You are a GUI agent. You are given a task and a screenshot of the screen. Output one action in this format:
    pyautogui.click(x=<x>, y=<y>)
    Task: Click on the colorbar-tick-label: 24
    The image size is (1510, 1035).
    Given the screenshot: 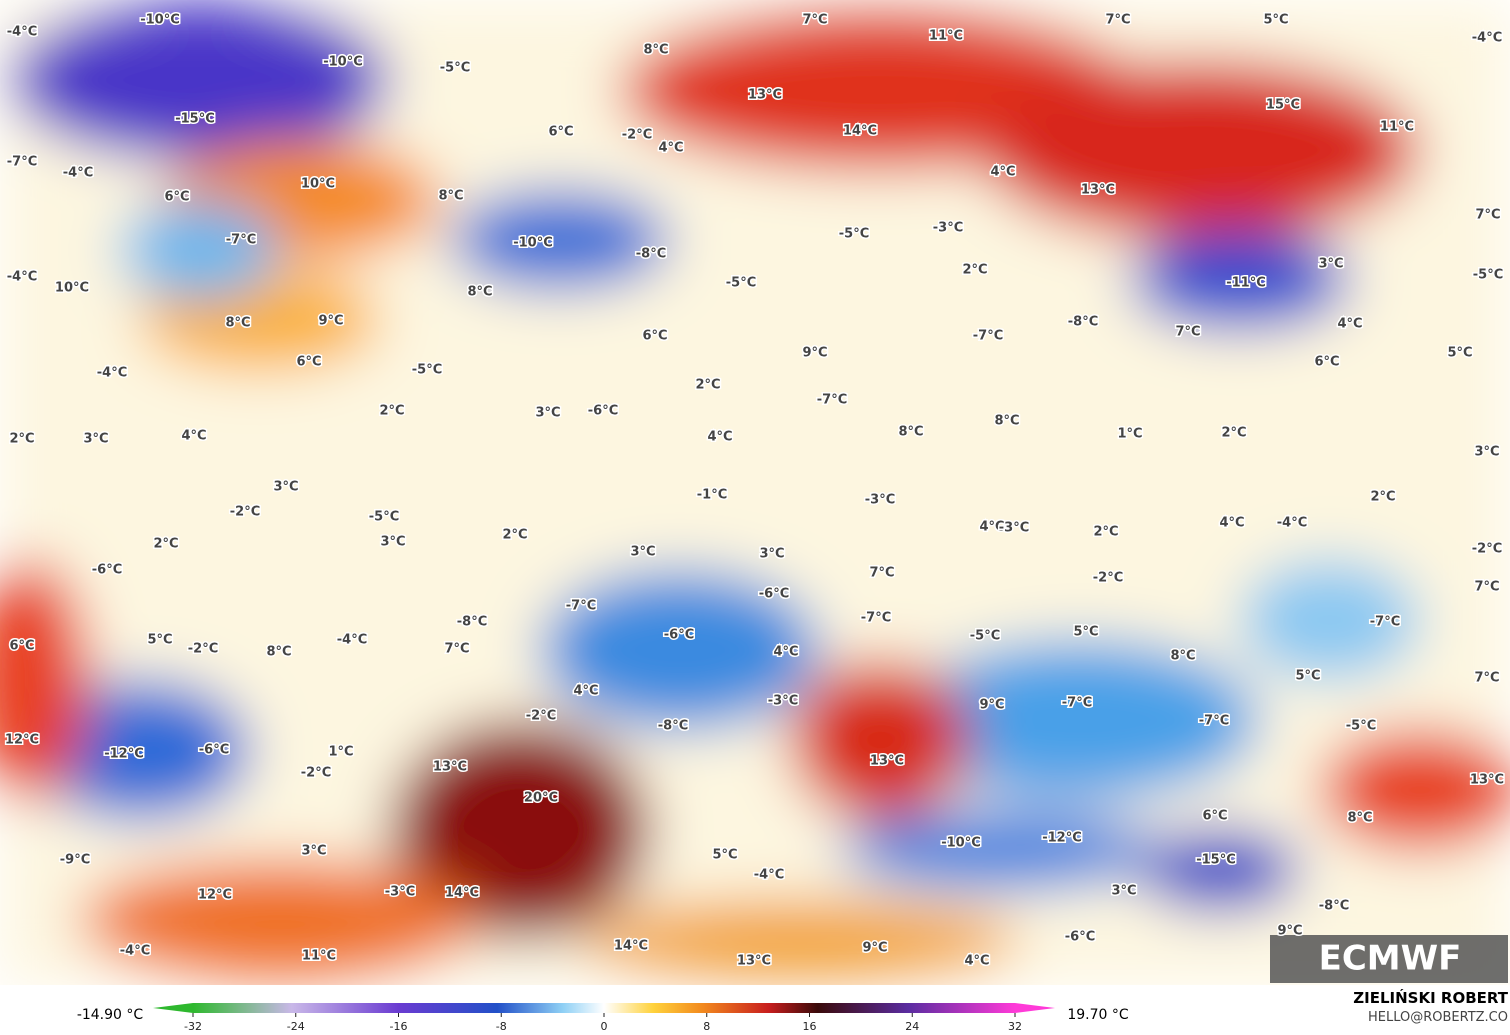 What is the action you would take?
    pyautogui.click(x=912, y=1026)
    